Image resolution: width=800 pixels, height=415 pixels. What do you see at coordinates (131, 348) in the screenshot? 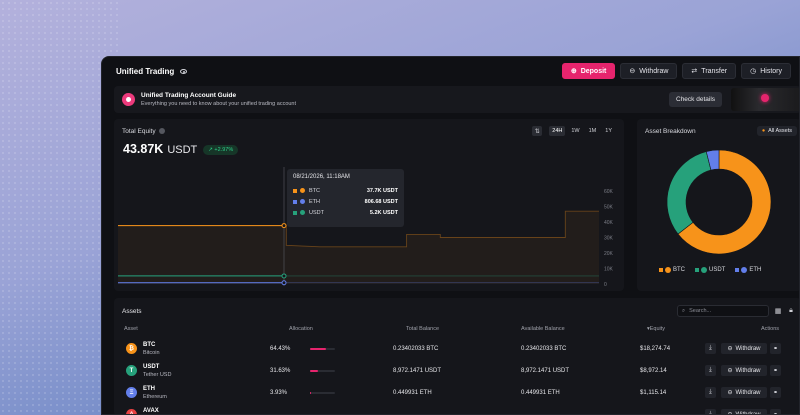
I see `btc-coin-icon: ₿` at bounding box center [131, 348].